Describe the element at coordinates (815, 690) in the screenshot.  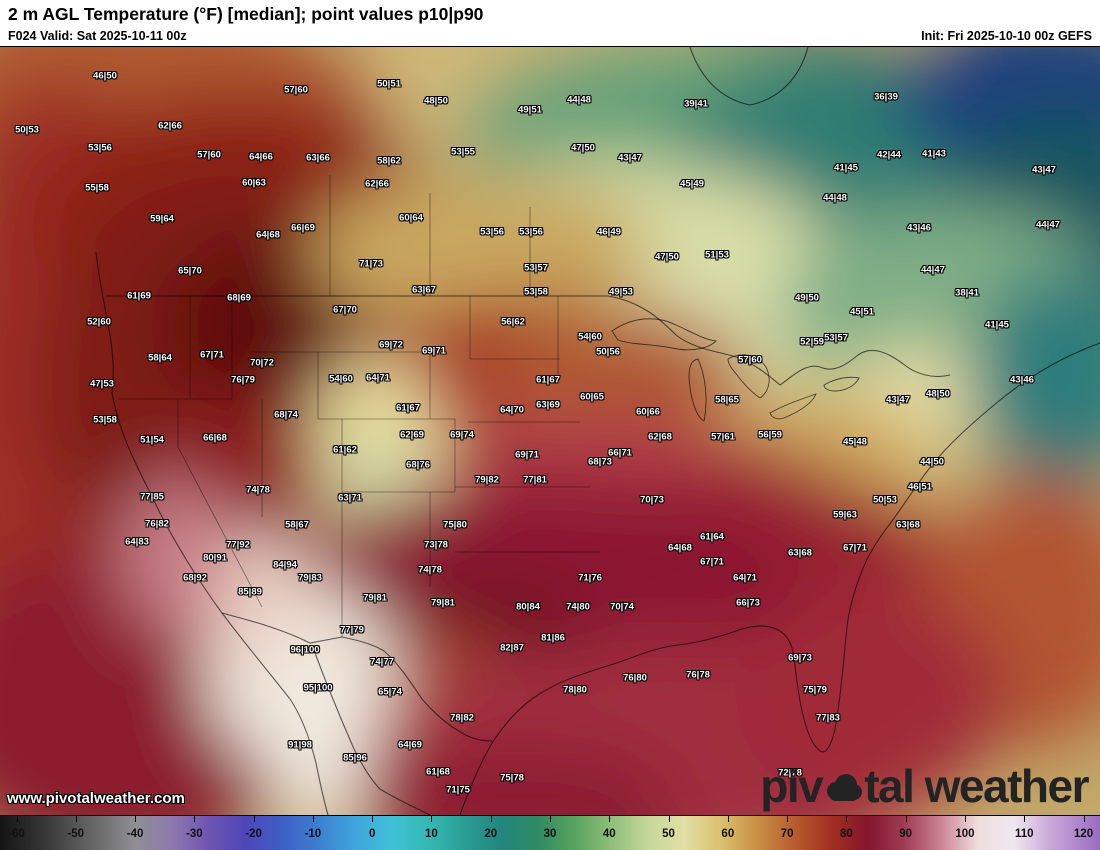
I see `station-value: 75|79` at that location.